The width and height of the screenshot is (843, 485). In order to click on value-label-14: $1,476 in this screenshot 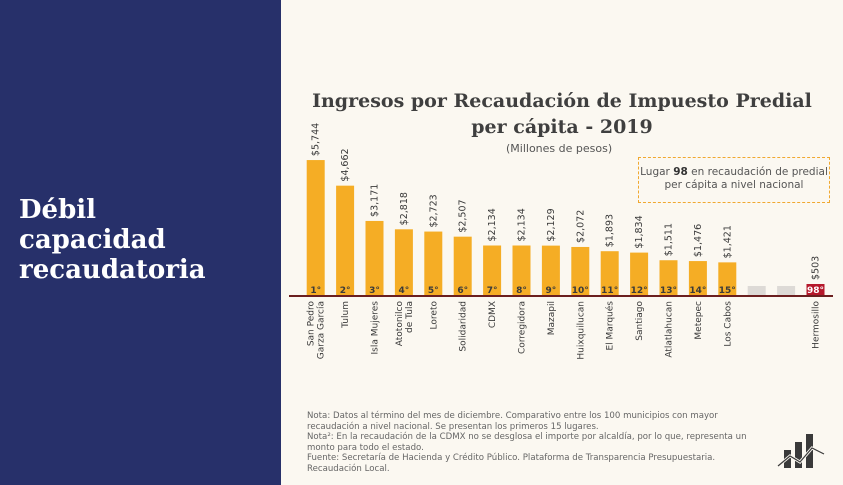, I will do `click(698, 240)`.